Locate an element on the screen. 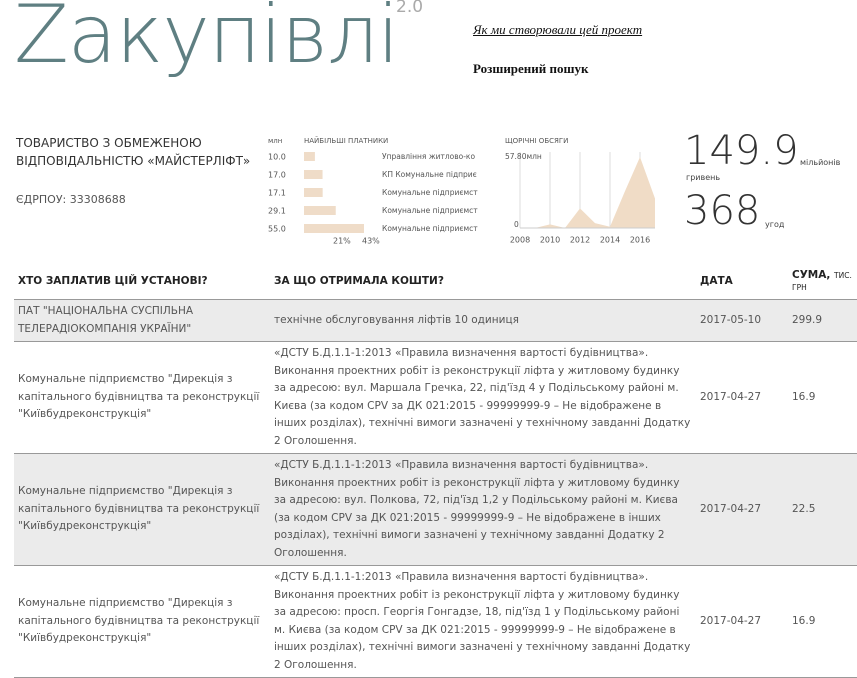 This screenshot has width=857, height=678. link: Розширений пошук is located at coordinates (531, 68).